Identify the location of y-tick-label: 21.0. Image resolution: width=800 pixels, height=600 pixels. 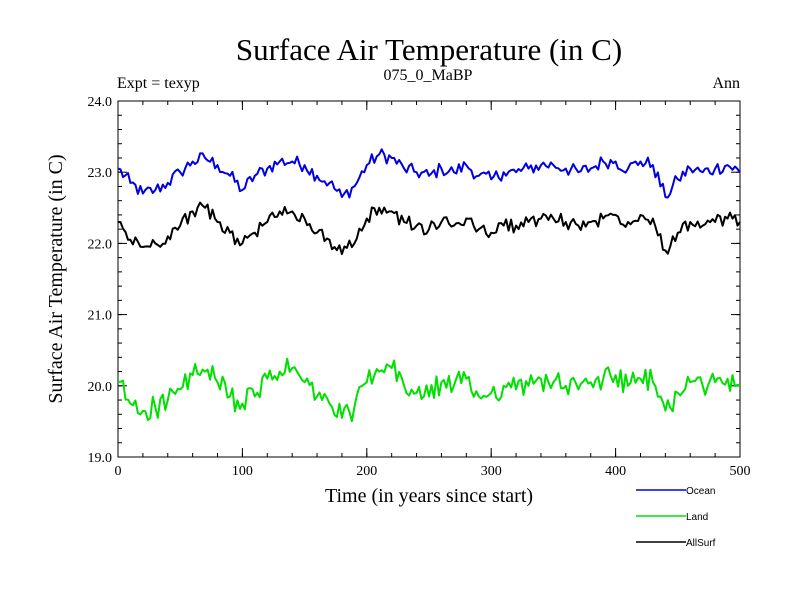
(100, 316).